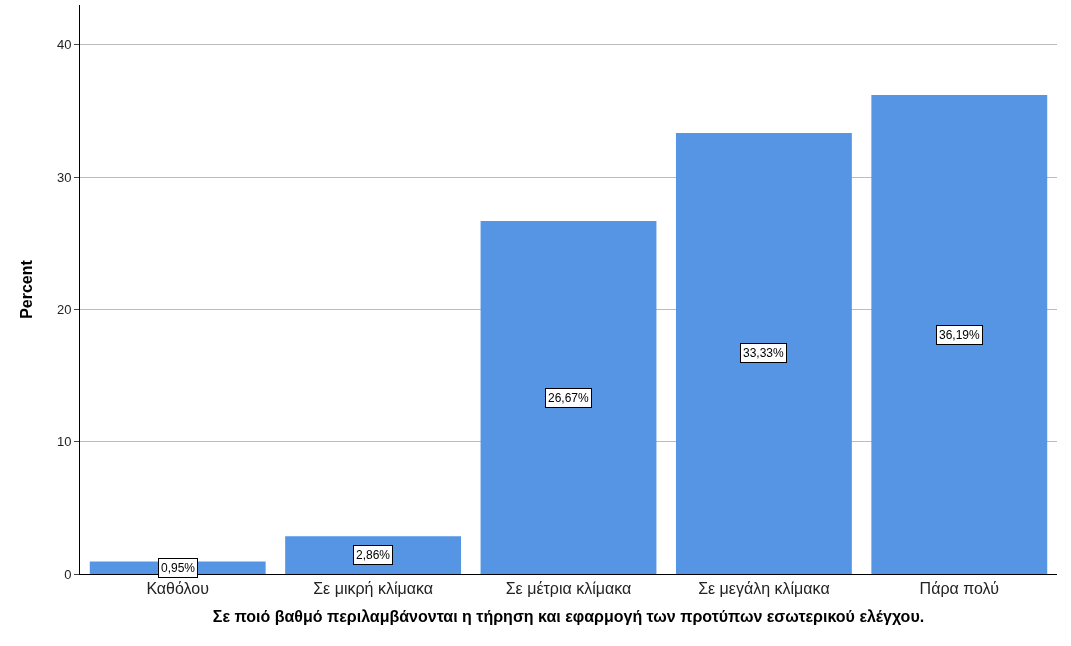 The width and height of the screenshot is (1071, 646). I want to click on data-label: 0,95%, so click(178, 568).